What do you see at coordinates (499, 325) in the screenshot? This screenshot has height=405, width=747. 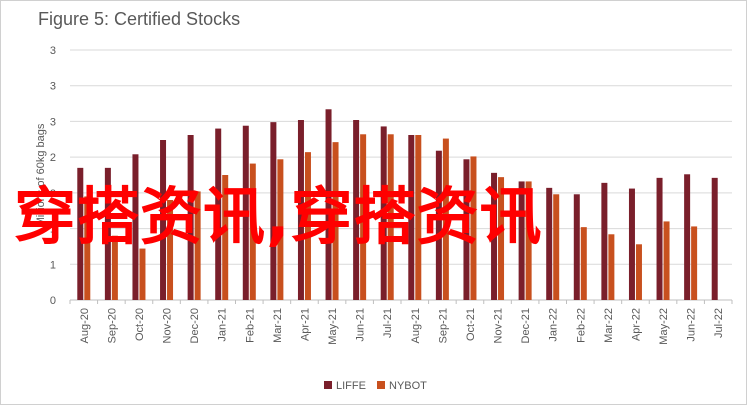 I see `x-tick-label: Nov-21` at bounding box center [499, 325].